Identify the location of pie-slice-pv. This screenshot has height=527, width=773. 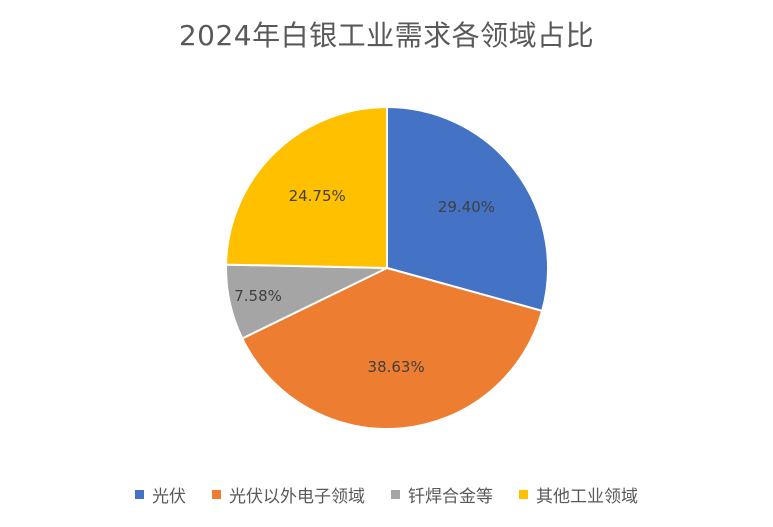
(467, 209).